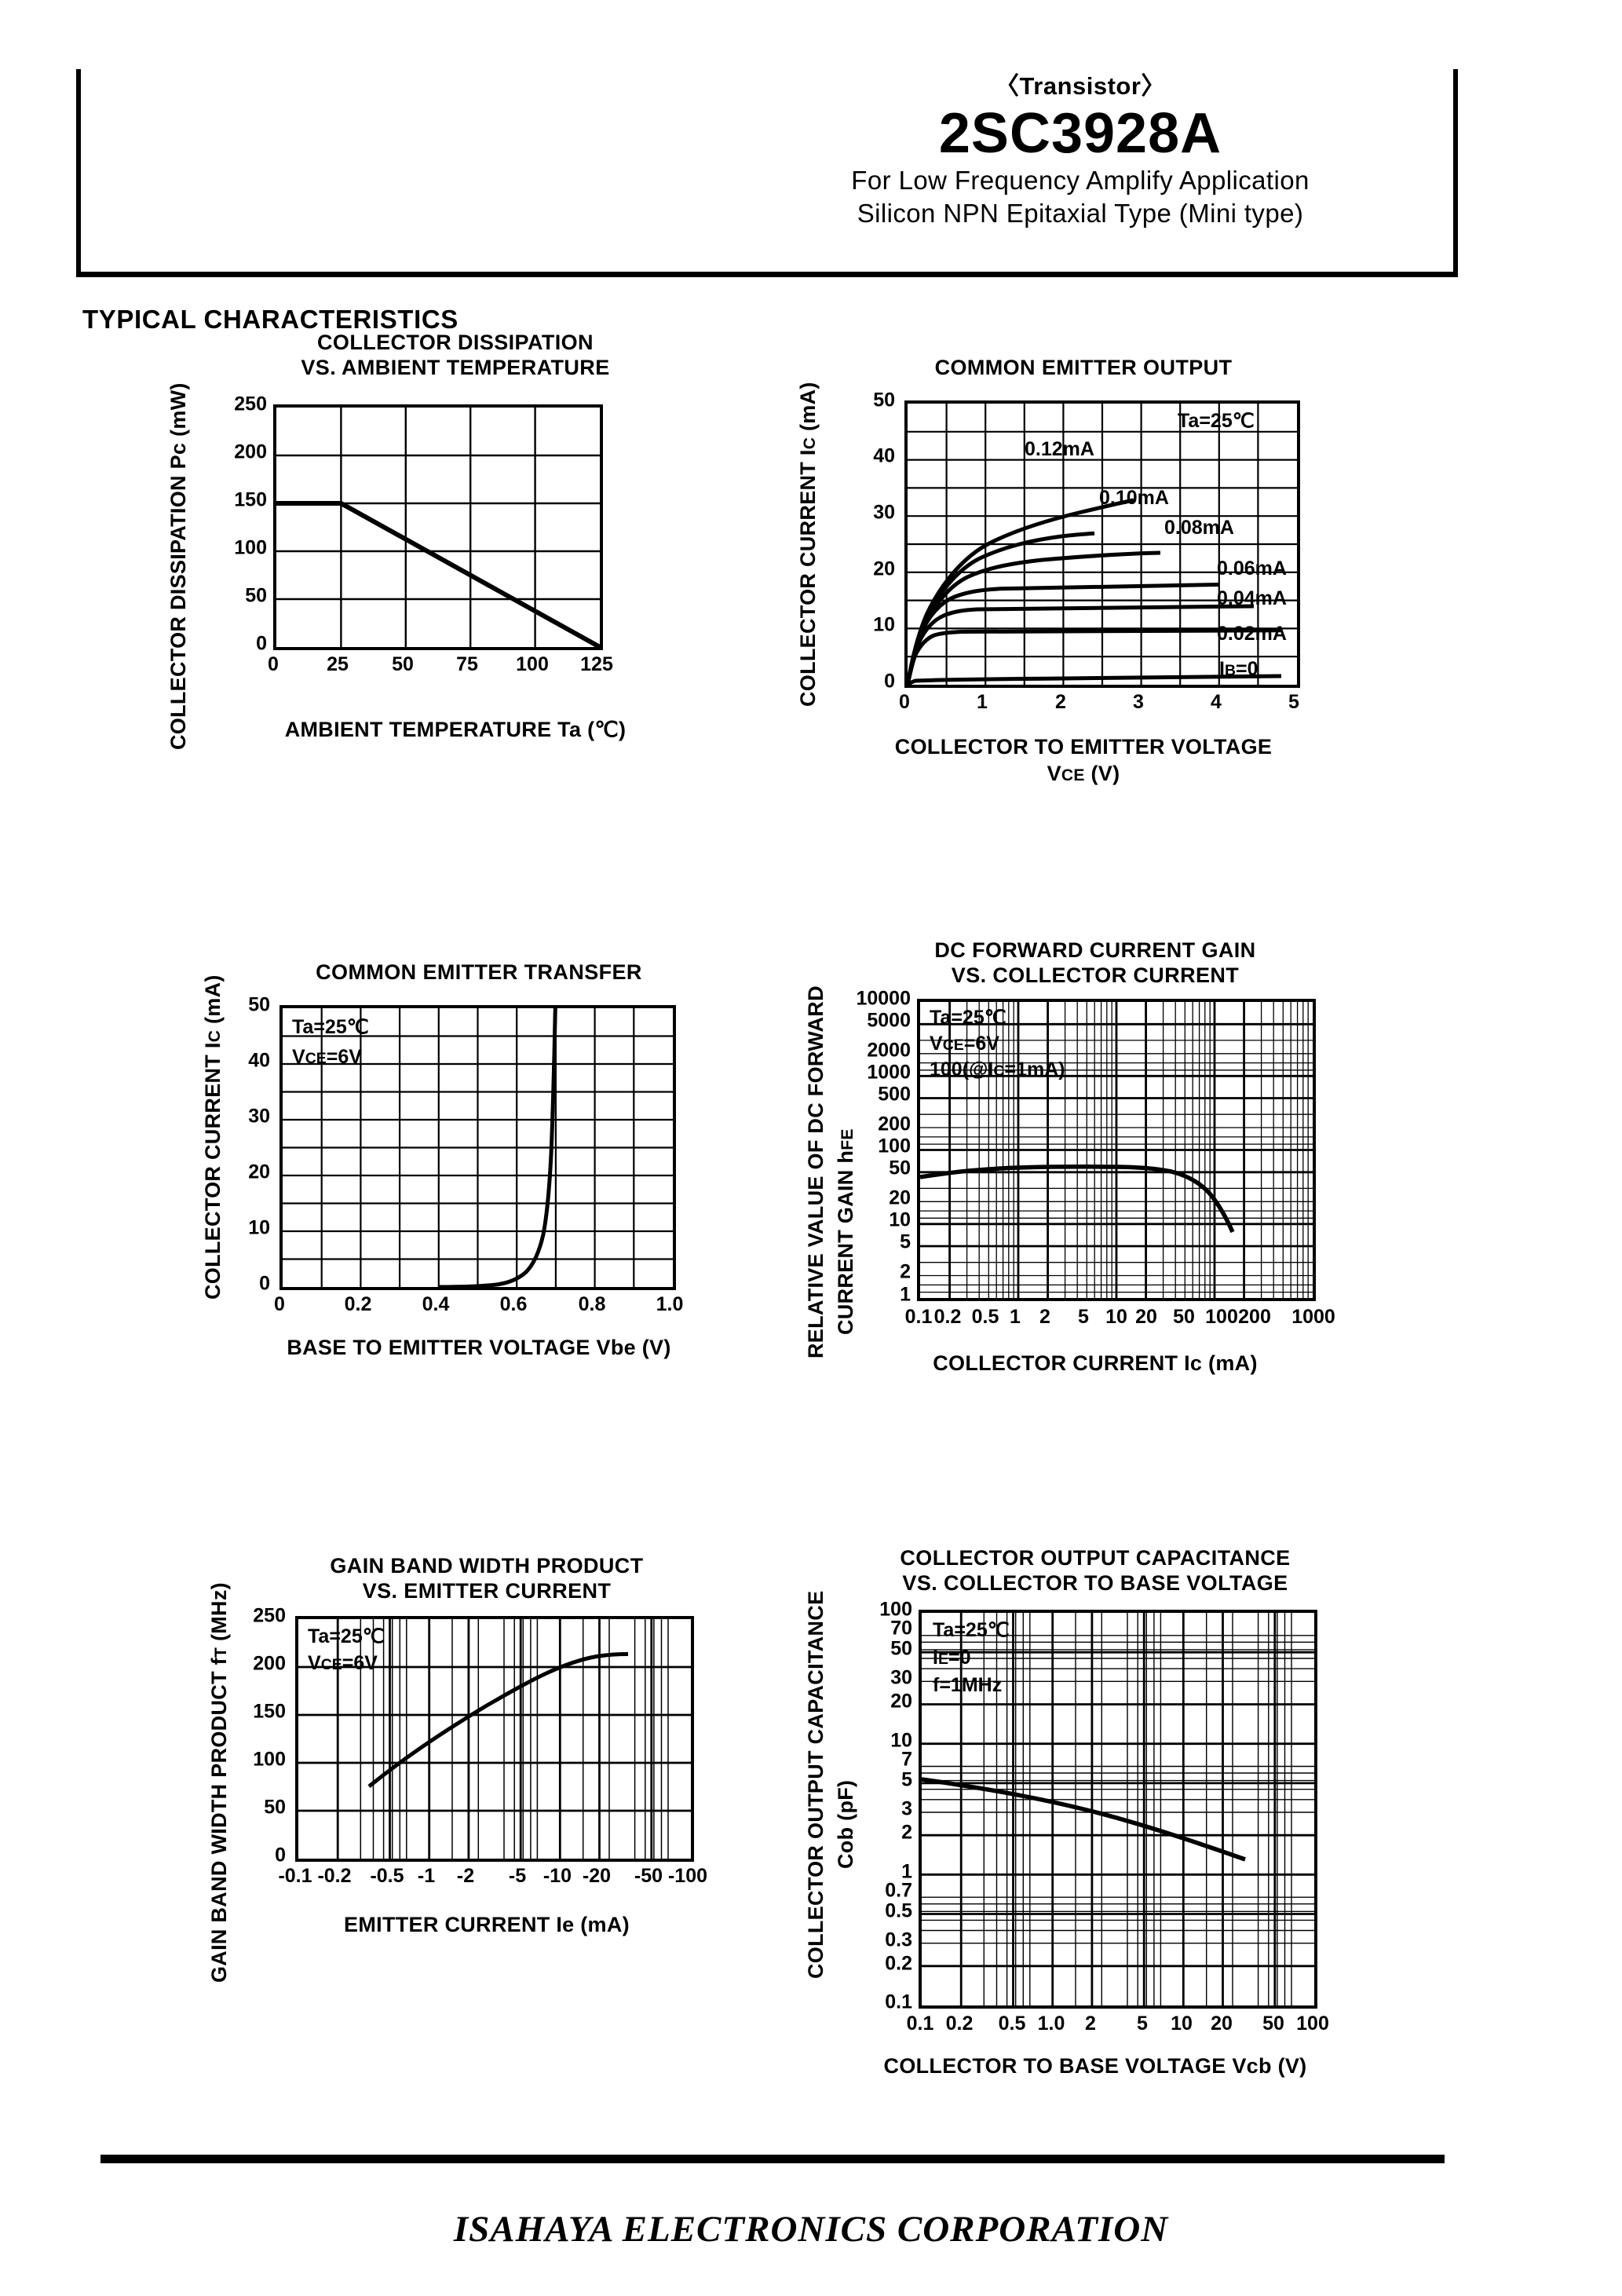  What do you see at coordinates (513, 1304) in the screenshot?
I see `x-tick: 0.6` at bounding box center [513, 1304].